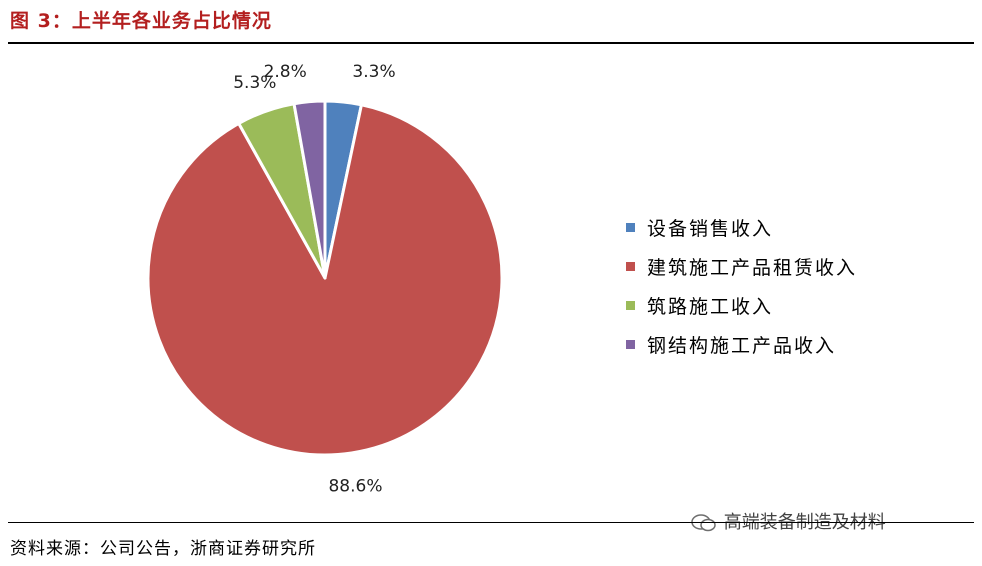 The height and width of the screenshot is (566, 982). I want to click on pie-data-label: 5.3%, so click(254, 83).